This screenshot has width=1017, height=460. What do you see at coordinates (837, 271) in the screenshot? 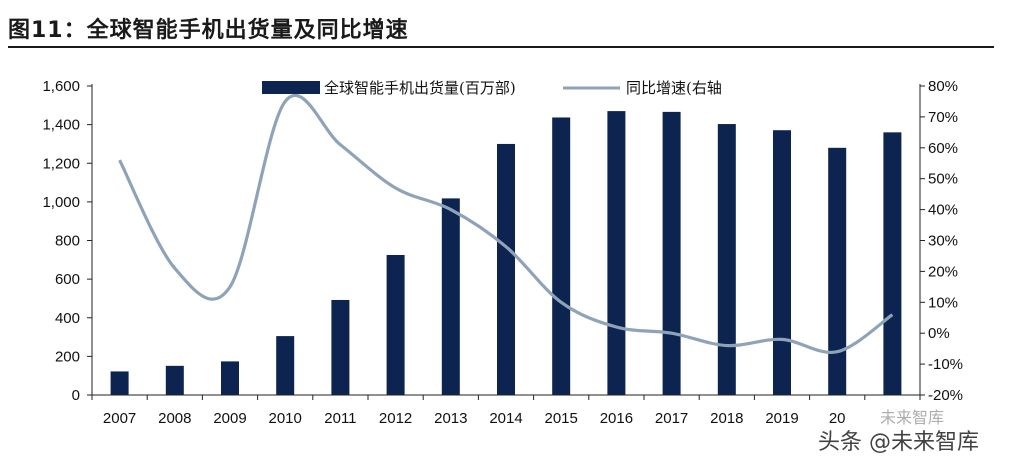
I see `bar-2020` at bounding box center [837, 271].